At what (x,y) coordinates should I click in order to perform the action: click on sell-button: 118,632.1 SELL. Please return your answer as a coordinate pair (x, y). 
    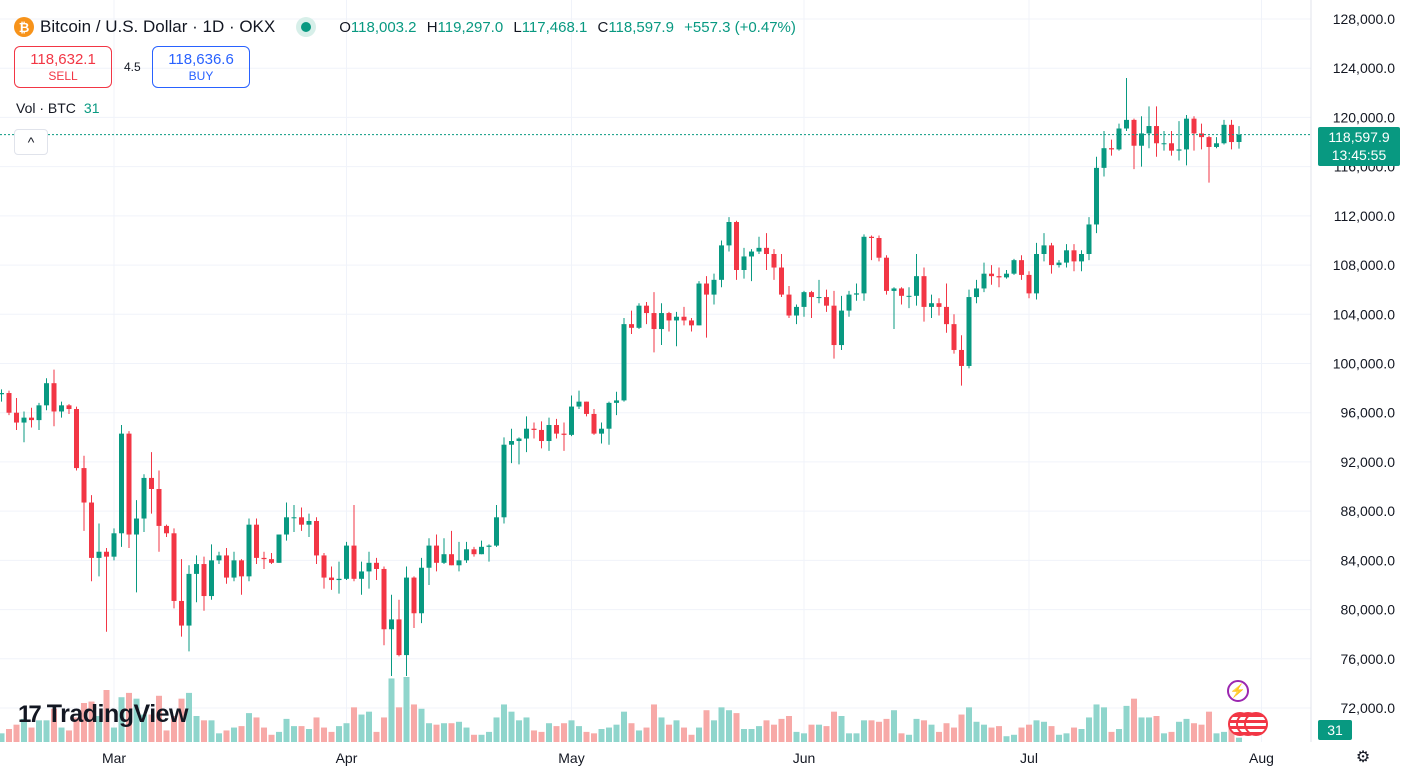
    Looking at the image, I should click on (63, 67).